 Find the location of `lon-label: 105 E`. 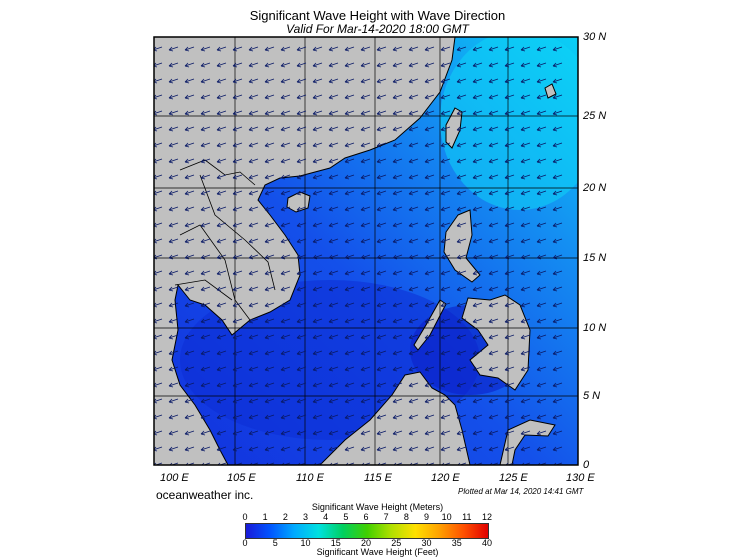

lon-label: 105 E is located at coordinates (241, 478).